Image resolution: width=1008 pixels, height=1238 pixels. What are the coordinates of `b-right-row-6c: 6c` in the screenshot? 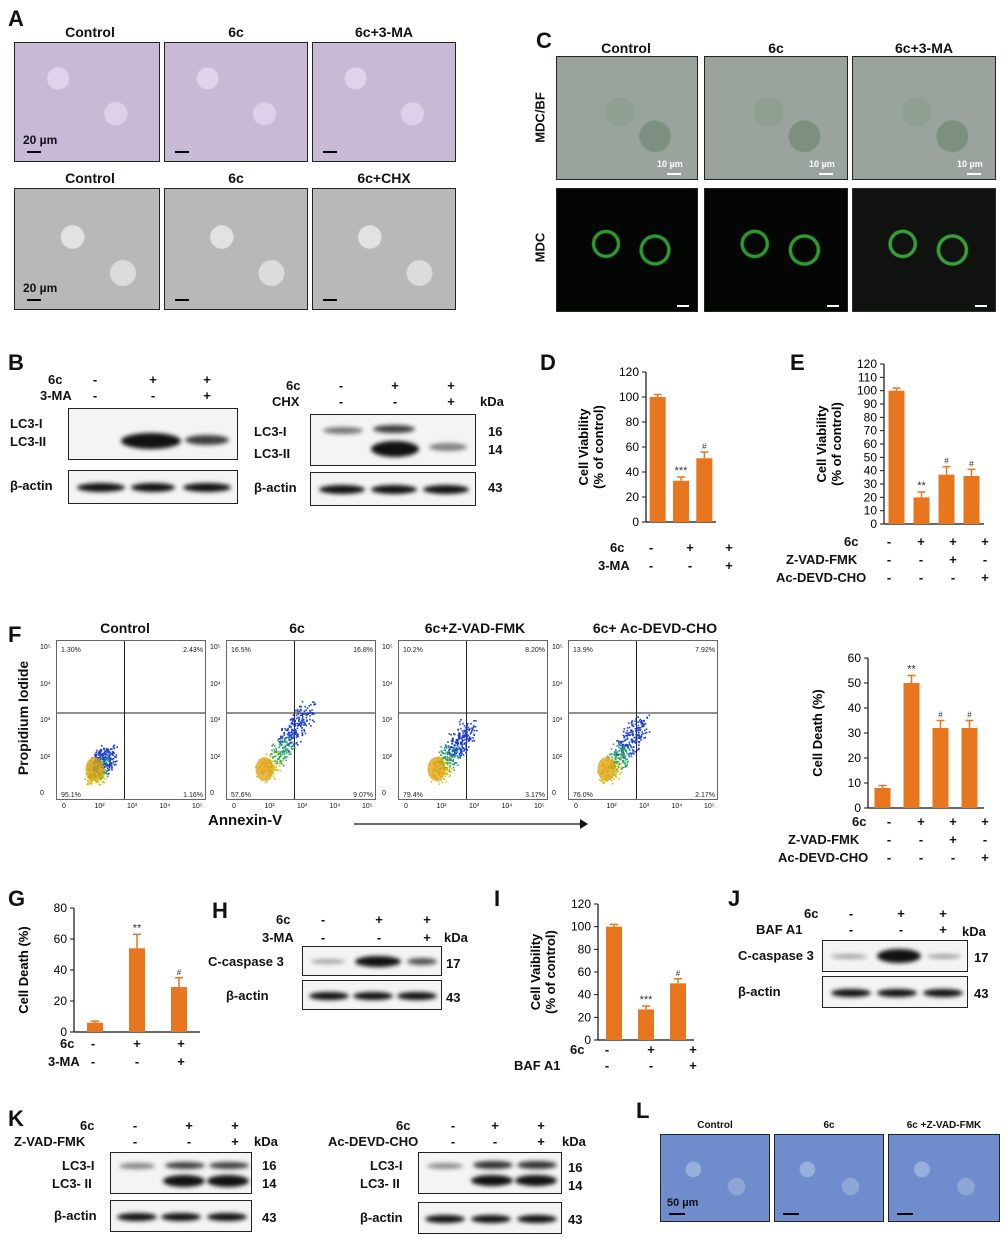 It's located at (293, 385).